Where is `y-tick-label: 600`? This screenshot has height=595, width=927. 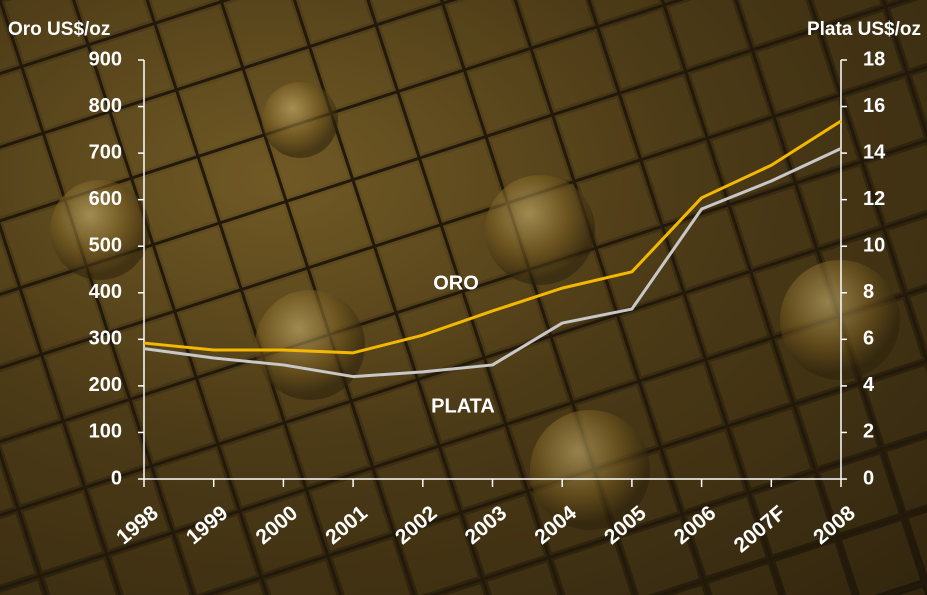 y-tick-label: 600 is located at coordinates (105, 199).